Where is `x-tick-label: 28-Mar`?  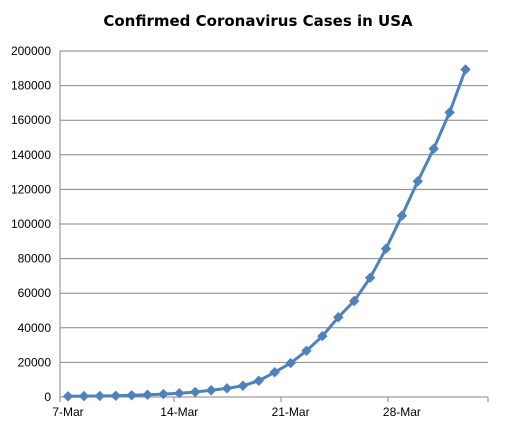 x-tick-label: 28-Mar is located at coordinates (402, 412).